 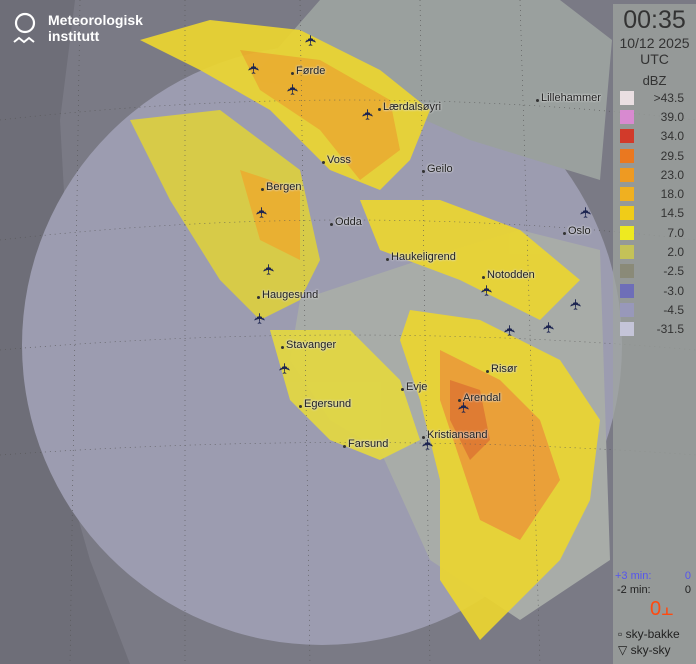 What do you see at coordinates (652, 634) in the screenshot?
I see `ground-label: sky-bakke` at bounding box center [652, 634].